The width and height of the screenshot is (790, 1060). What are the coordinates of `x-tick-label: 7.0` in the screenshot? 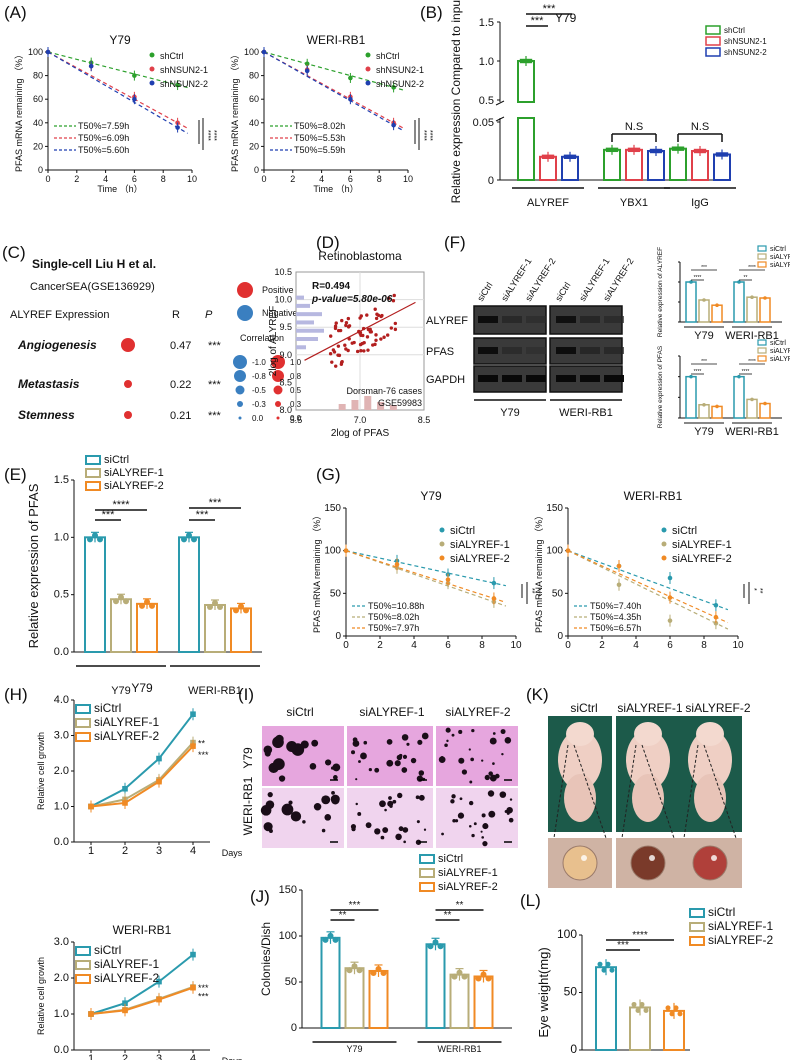 It's located at (360, 420).